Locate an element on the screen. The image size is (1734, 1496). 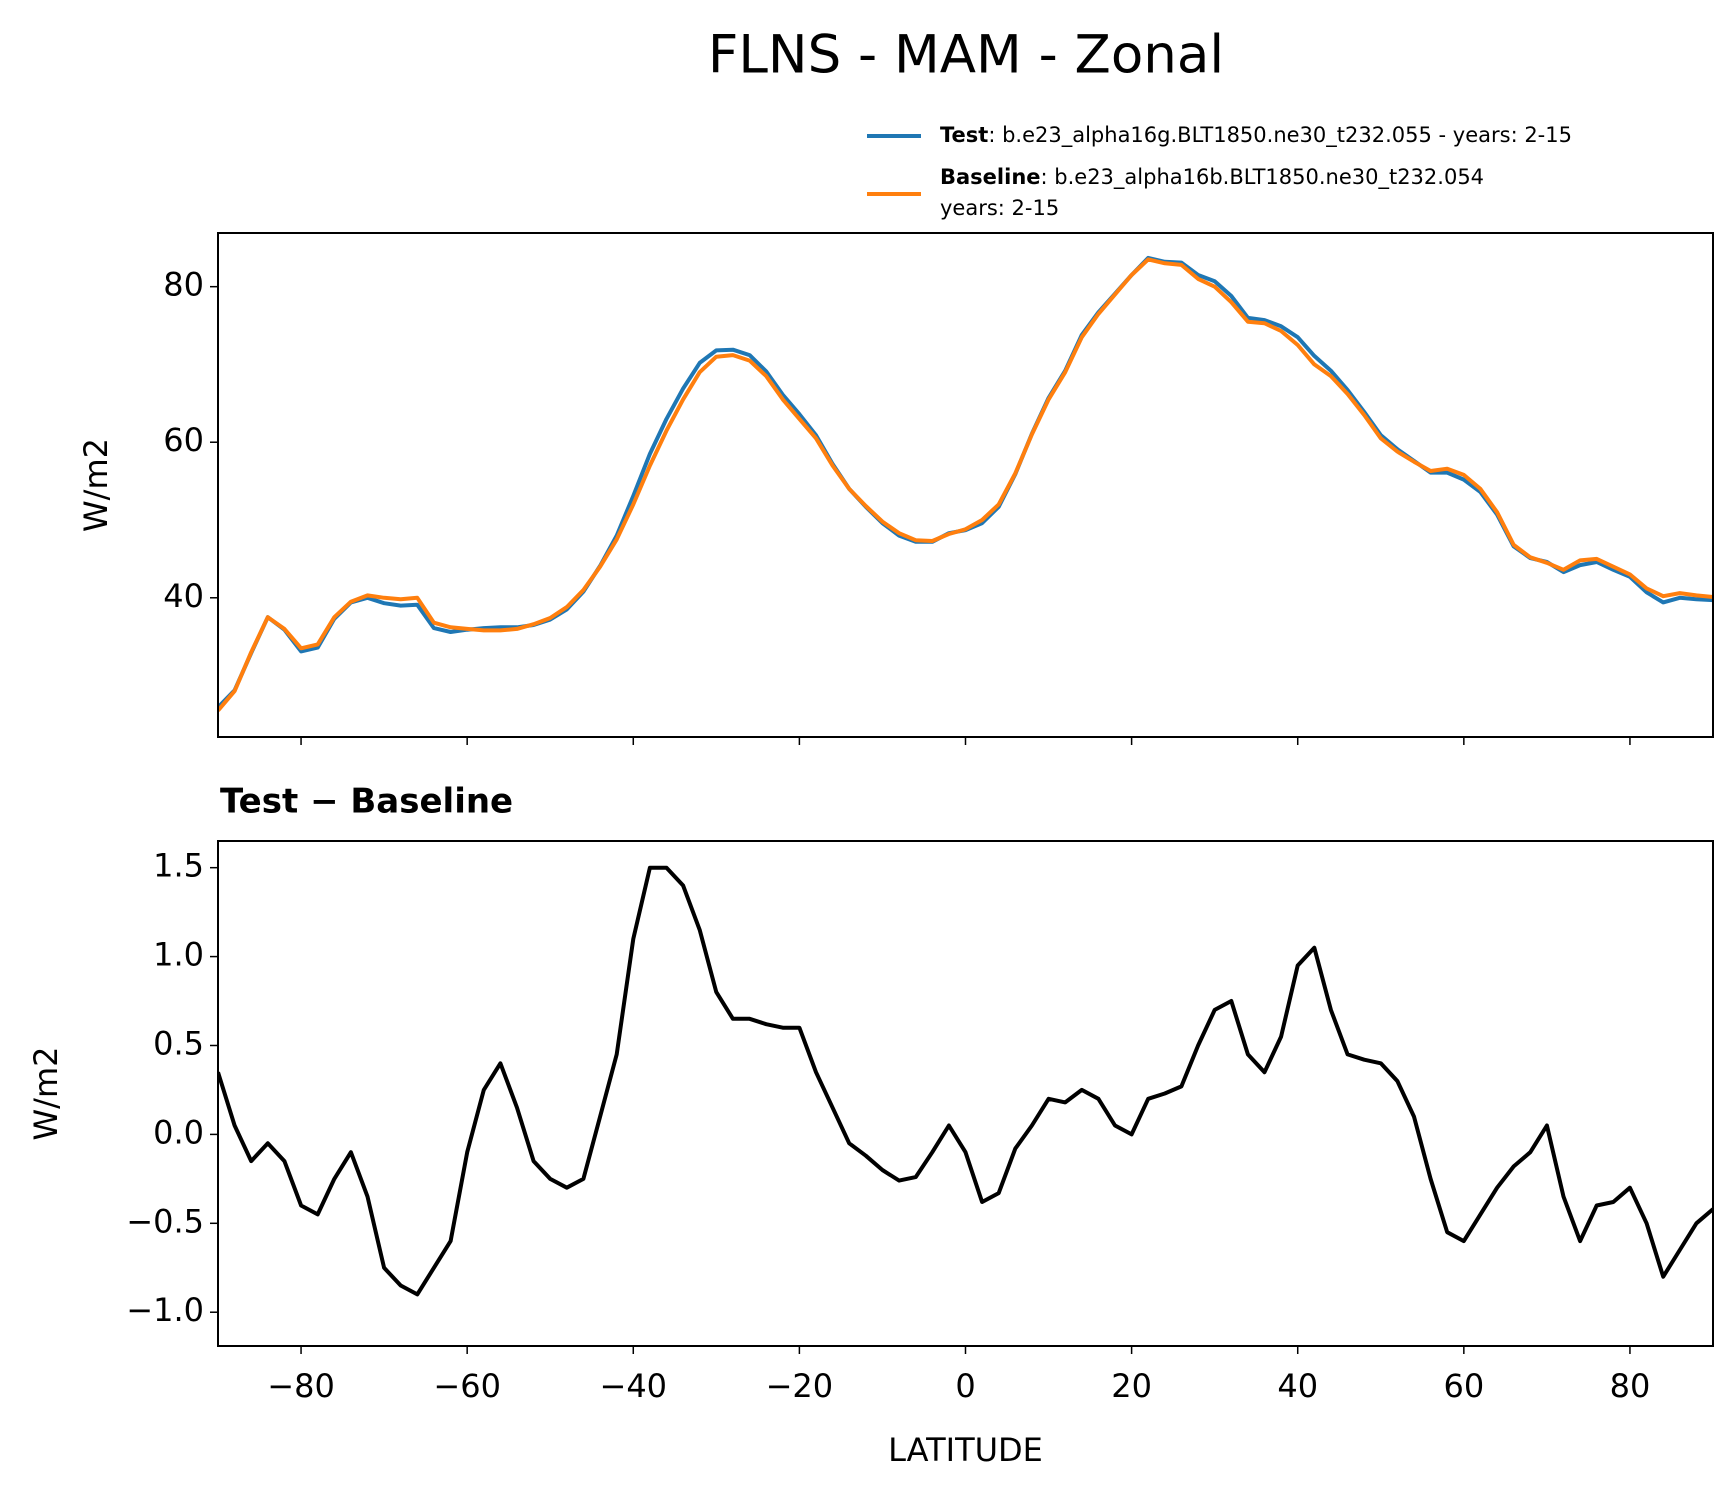
figure-title: FLNS - MAM - Zonal is located at coordinates (966, 55).